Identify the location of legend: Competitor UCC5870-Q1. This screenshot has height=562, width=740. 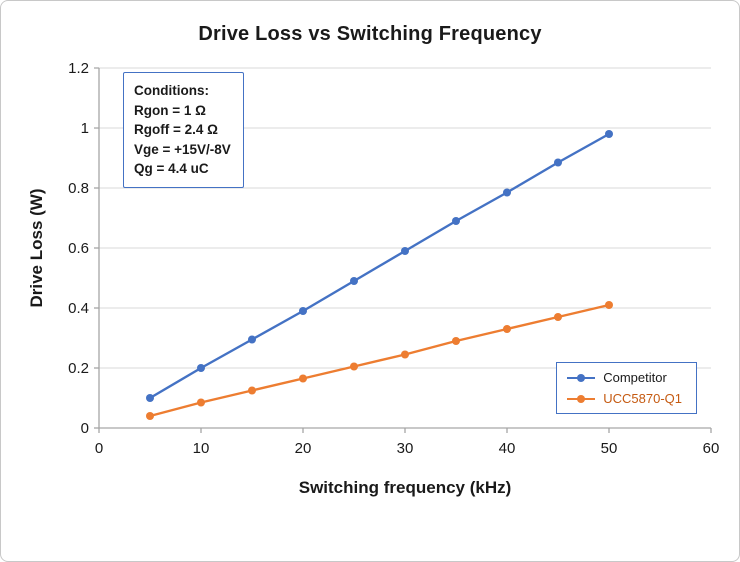
(626, 388).